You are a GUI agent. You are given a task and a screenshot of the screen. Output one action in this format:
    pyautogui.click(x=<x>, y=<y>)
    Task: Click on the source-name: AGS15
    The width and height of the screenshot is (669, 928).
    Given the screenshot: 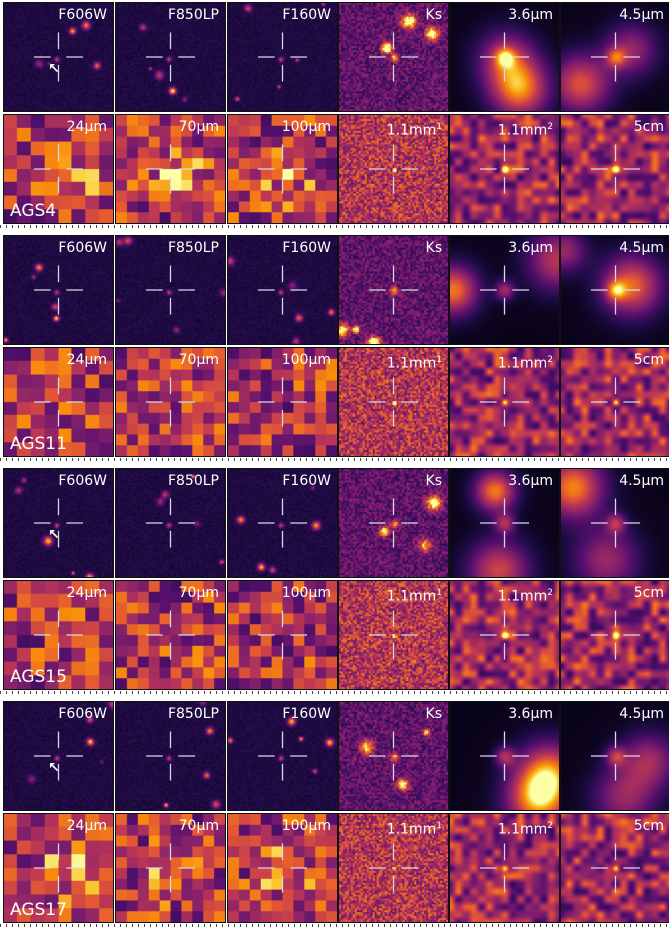 What is the action you would take?
    pyautogui.click(x=38, y=677)
    